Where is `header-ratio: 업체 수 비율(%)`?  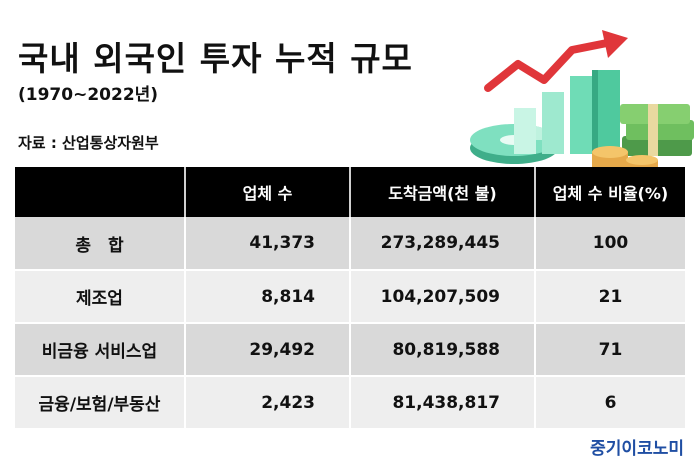 header-ratio: 업체 수 비율(%) is located at coordinates (610, 192).